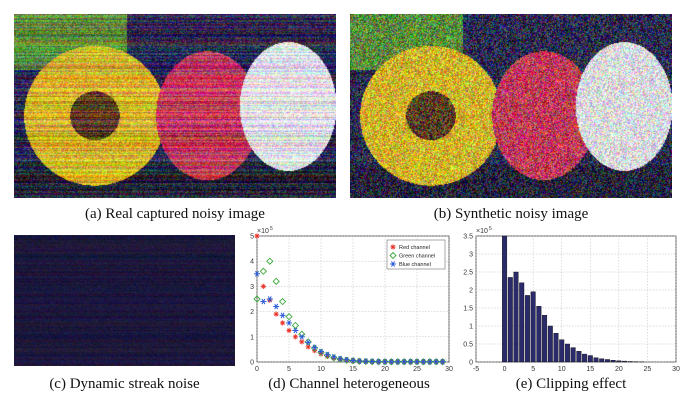  Describe the element at coordinates (476, 369) in the screenshot. I see `x-tick-label: -5` at that location.